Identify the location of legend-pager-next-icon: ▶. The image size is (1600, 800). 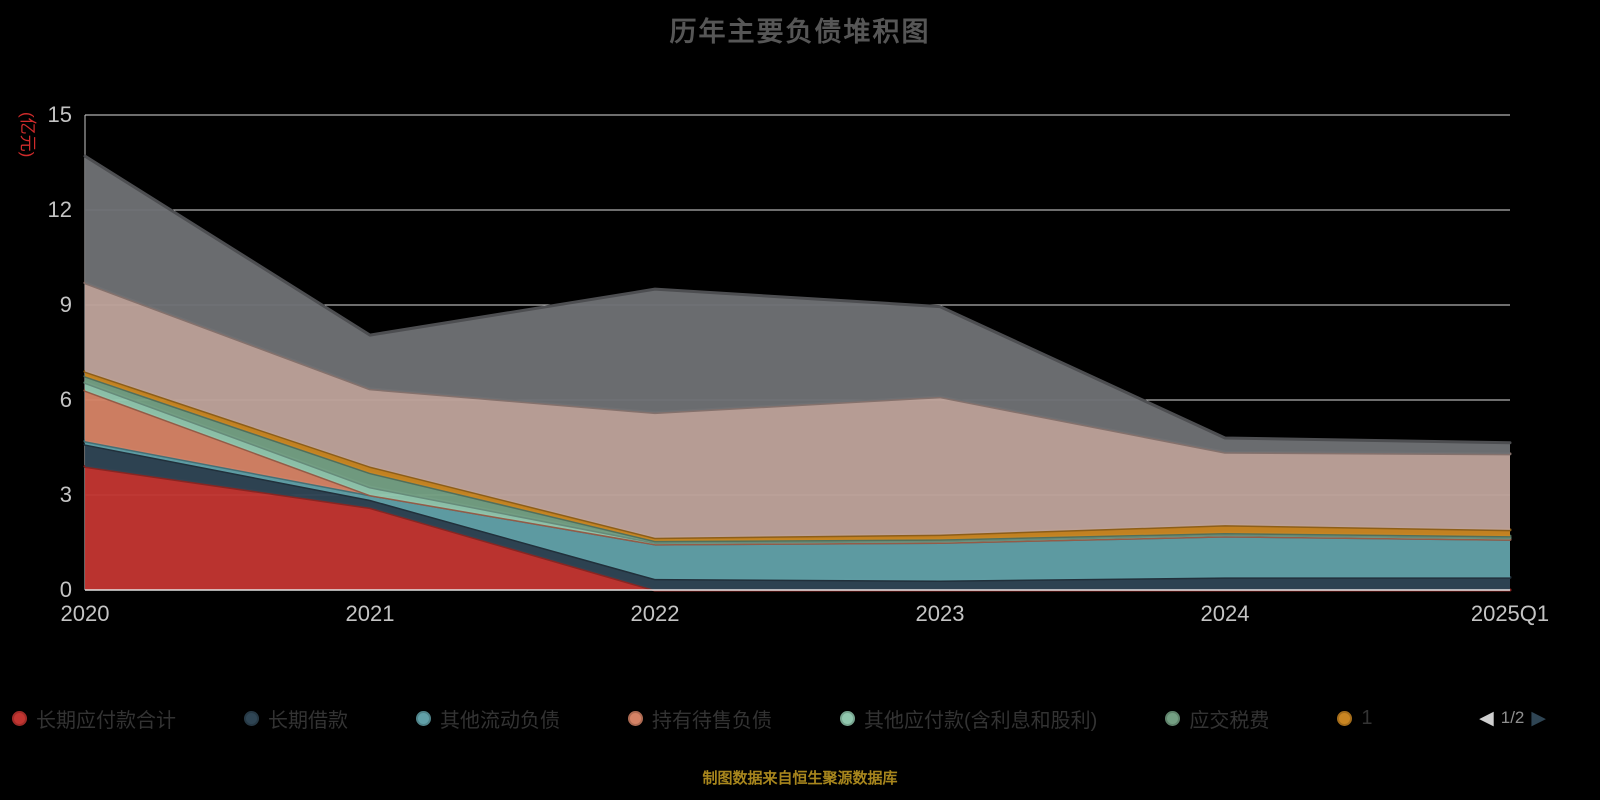
(1538, 718).